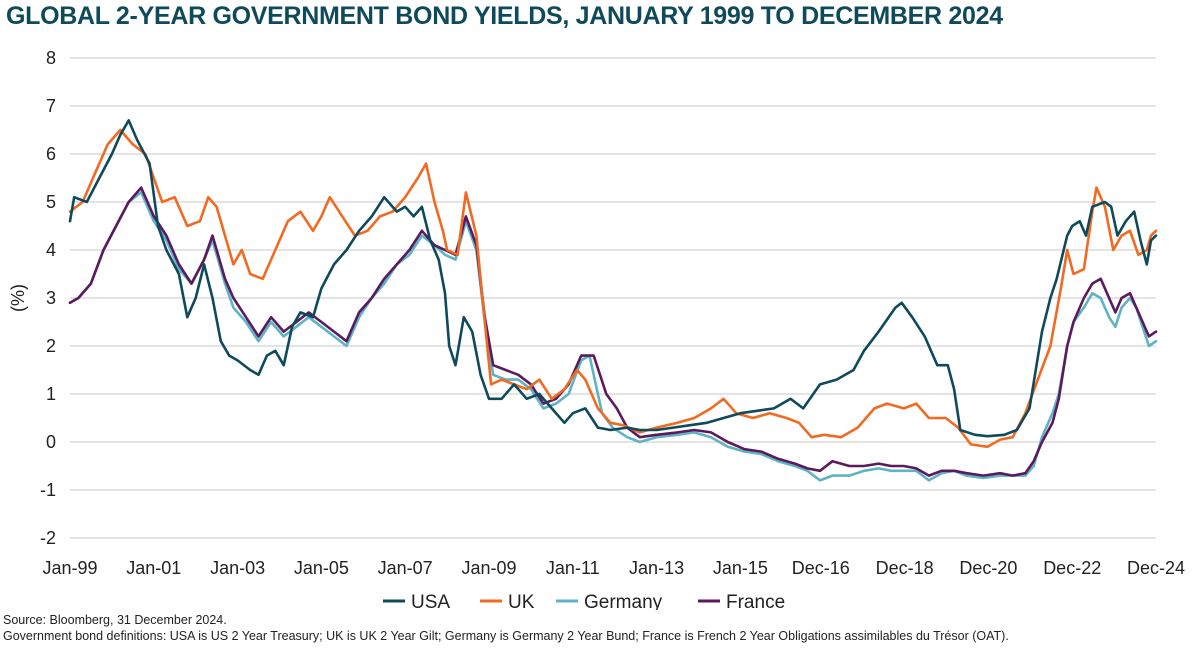 This screenshot has height=650, width=1200. What do you see at coordinates (1156, 568) in the screenshot?
I see `x-tick-label: Dec-24` at bounding box center [1156, 568].